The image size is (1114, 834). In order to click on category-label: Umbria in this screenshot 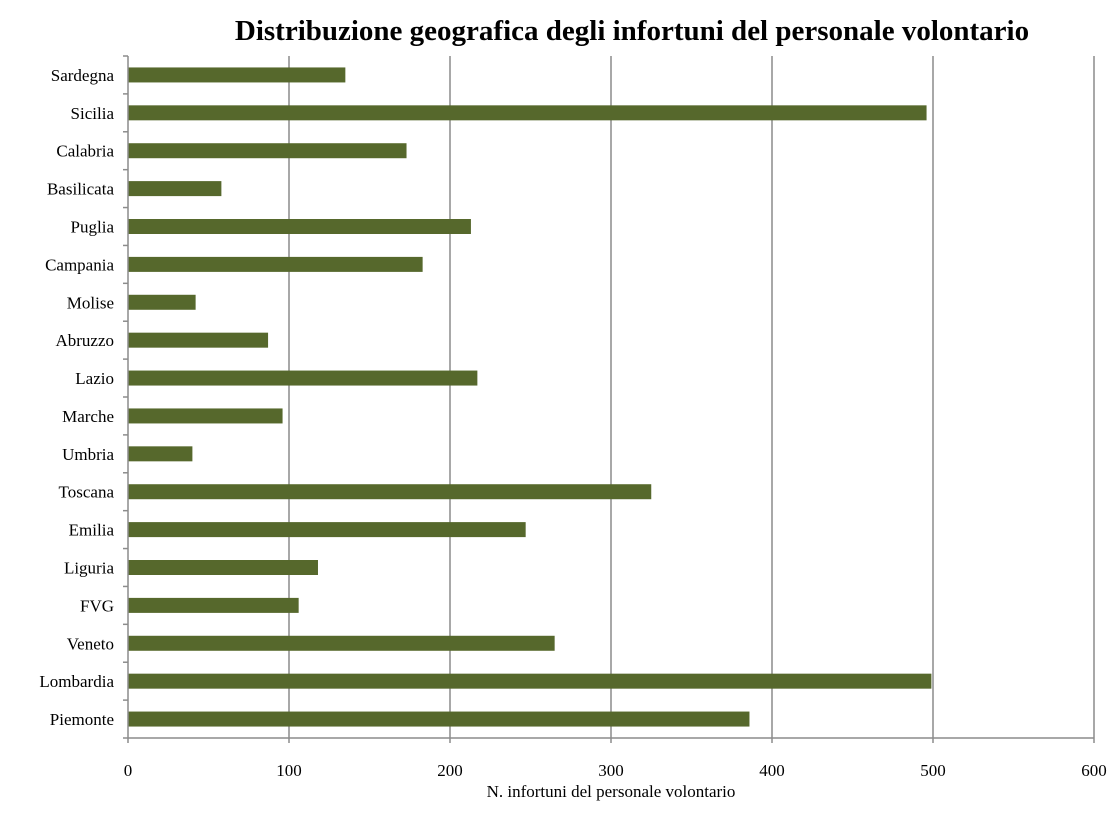, I will do `click(88, 454)`.